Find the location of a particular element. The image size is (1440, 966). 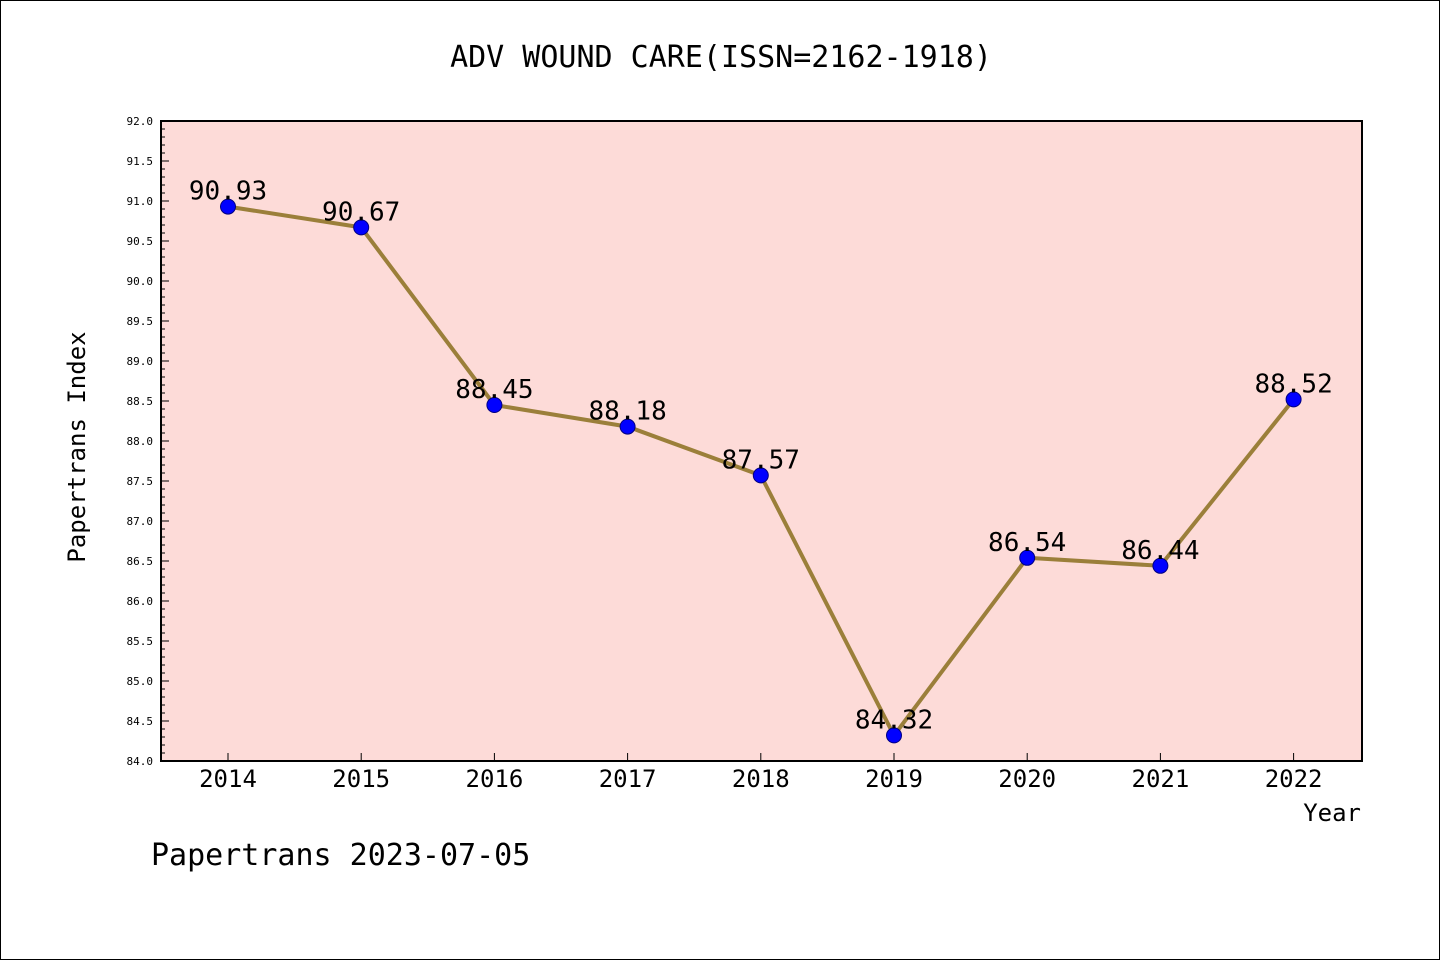

y-tick-label: 87.0 is located at coordinates (140, 521).